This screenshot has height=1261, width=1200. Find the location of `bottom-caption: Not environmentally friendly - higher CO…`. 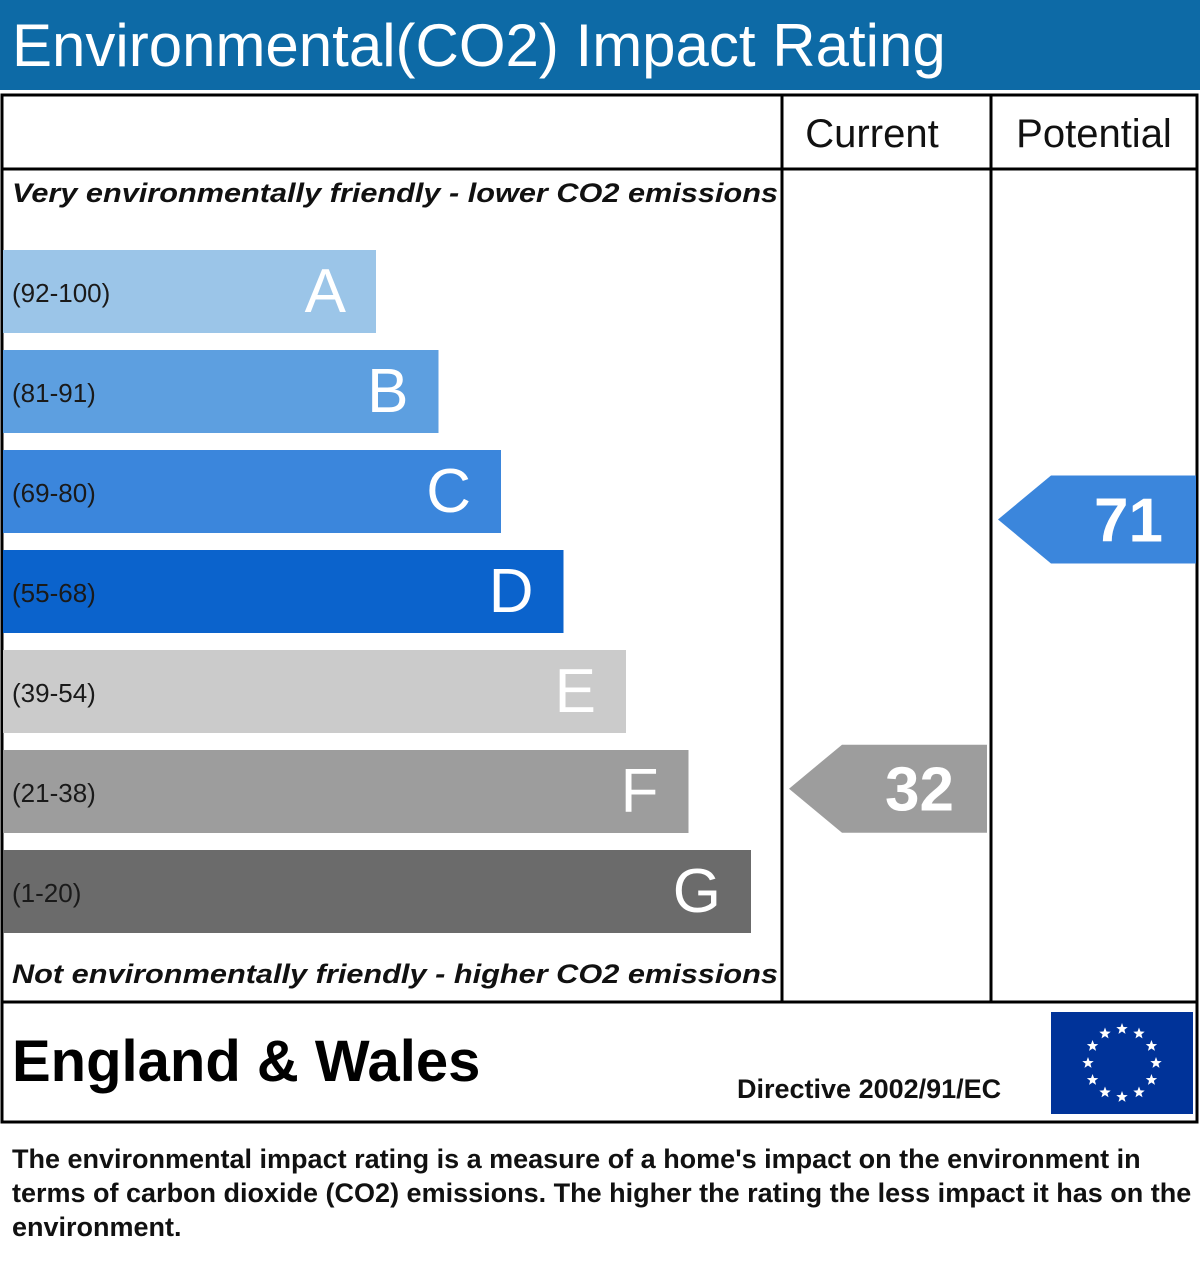

bottom-caption: Not environmentally friendly - higher CO… is located at coordinates (395, 974).